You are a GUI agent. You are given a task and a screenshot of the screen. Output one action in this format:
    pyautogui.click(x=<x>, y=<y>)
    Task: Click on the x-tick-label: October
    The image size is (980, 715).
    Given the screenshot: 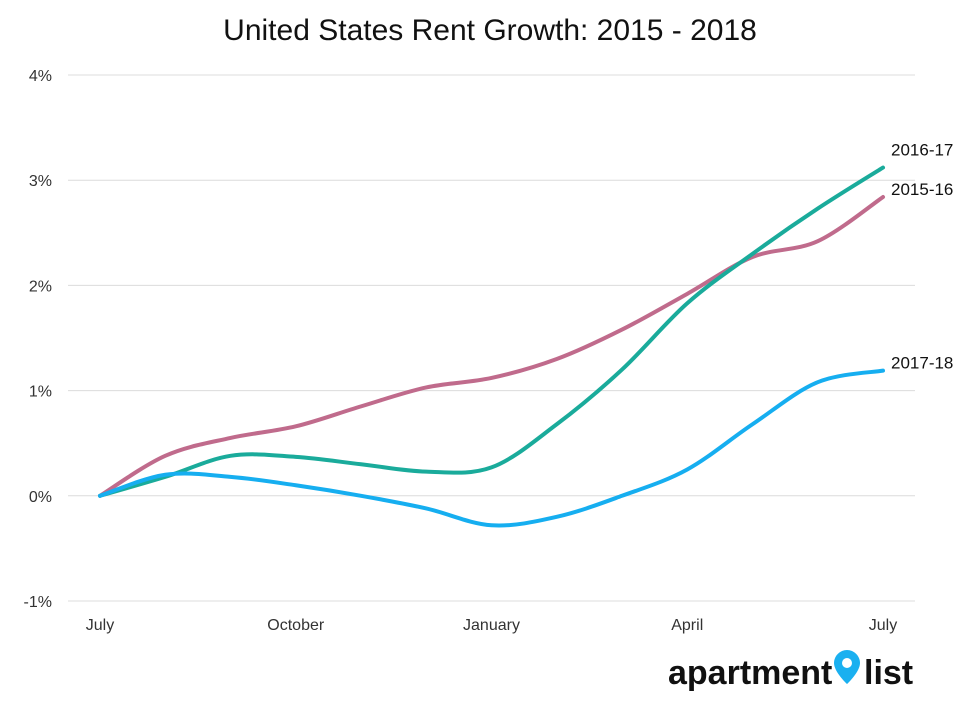 What is the action you would take?
    pyautogui.click(x=296, y=625)
    